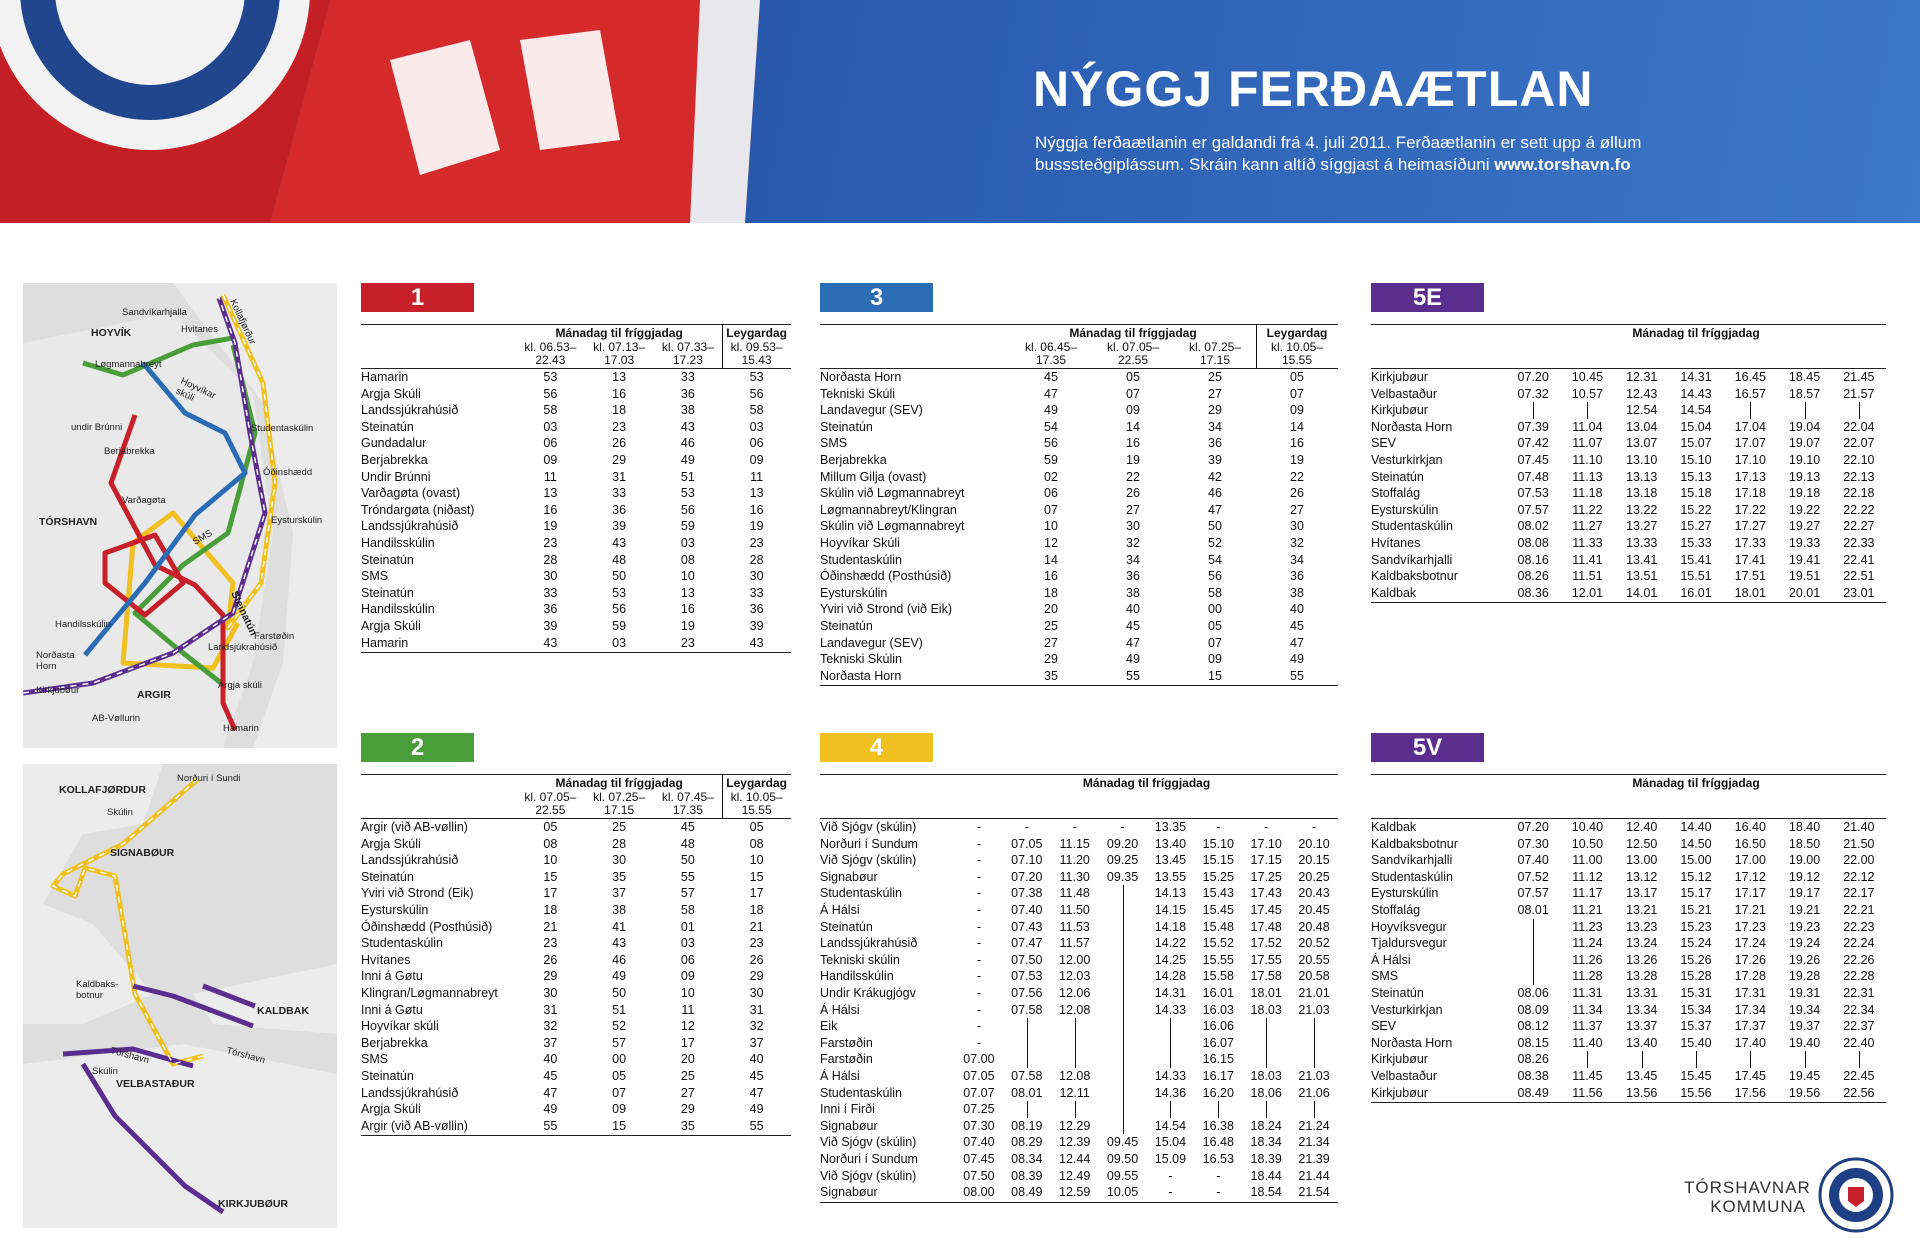 Image resolution: width=1920 pixels, height=1252 pixels. Describe the element at coordinates (1266, 926) in the screenshot. I see `departure-time: 17.48` at that location.